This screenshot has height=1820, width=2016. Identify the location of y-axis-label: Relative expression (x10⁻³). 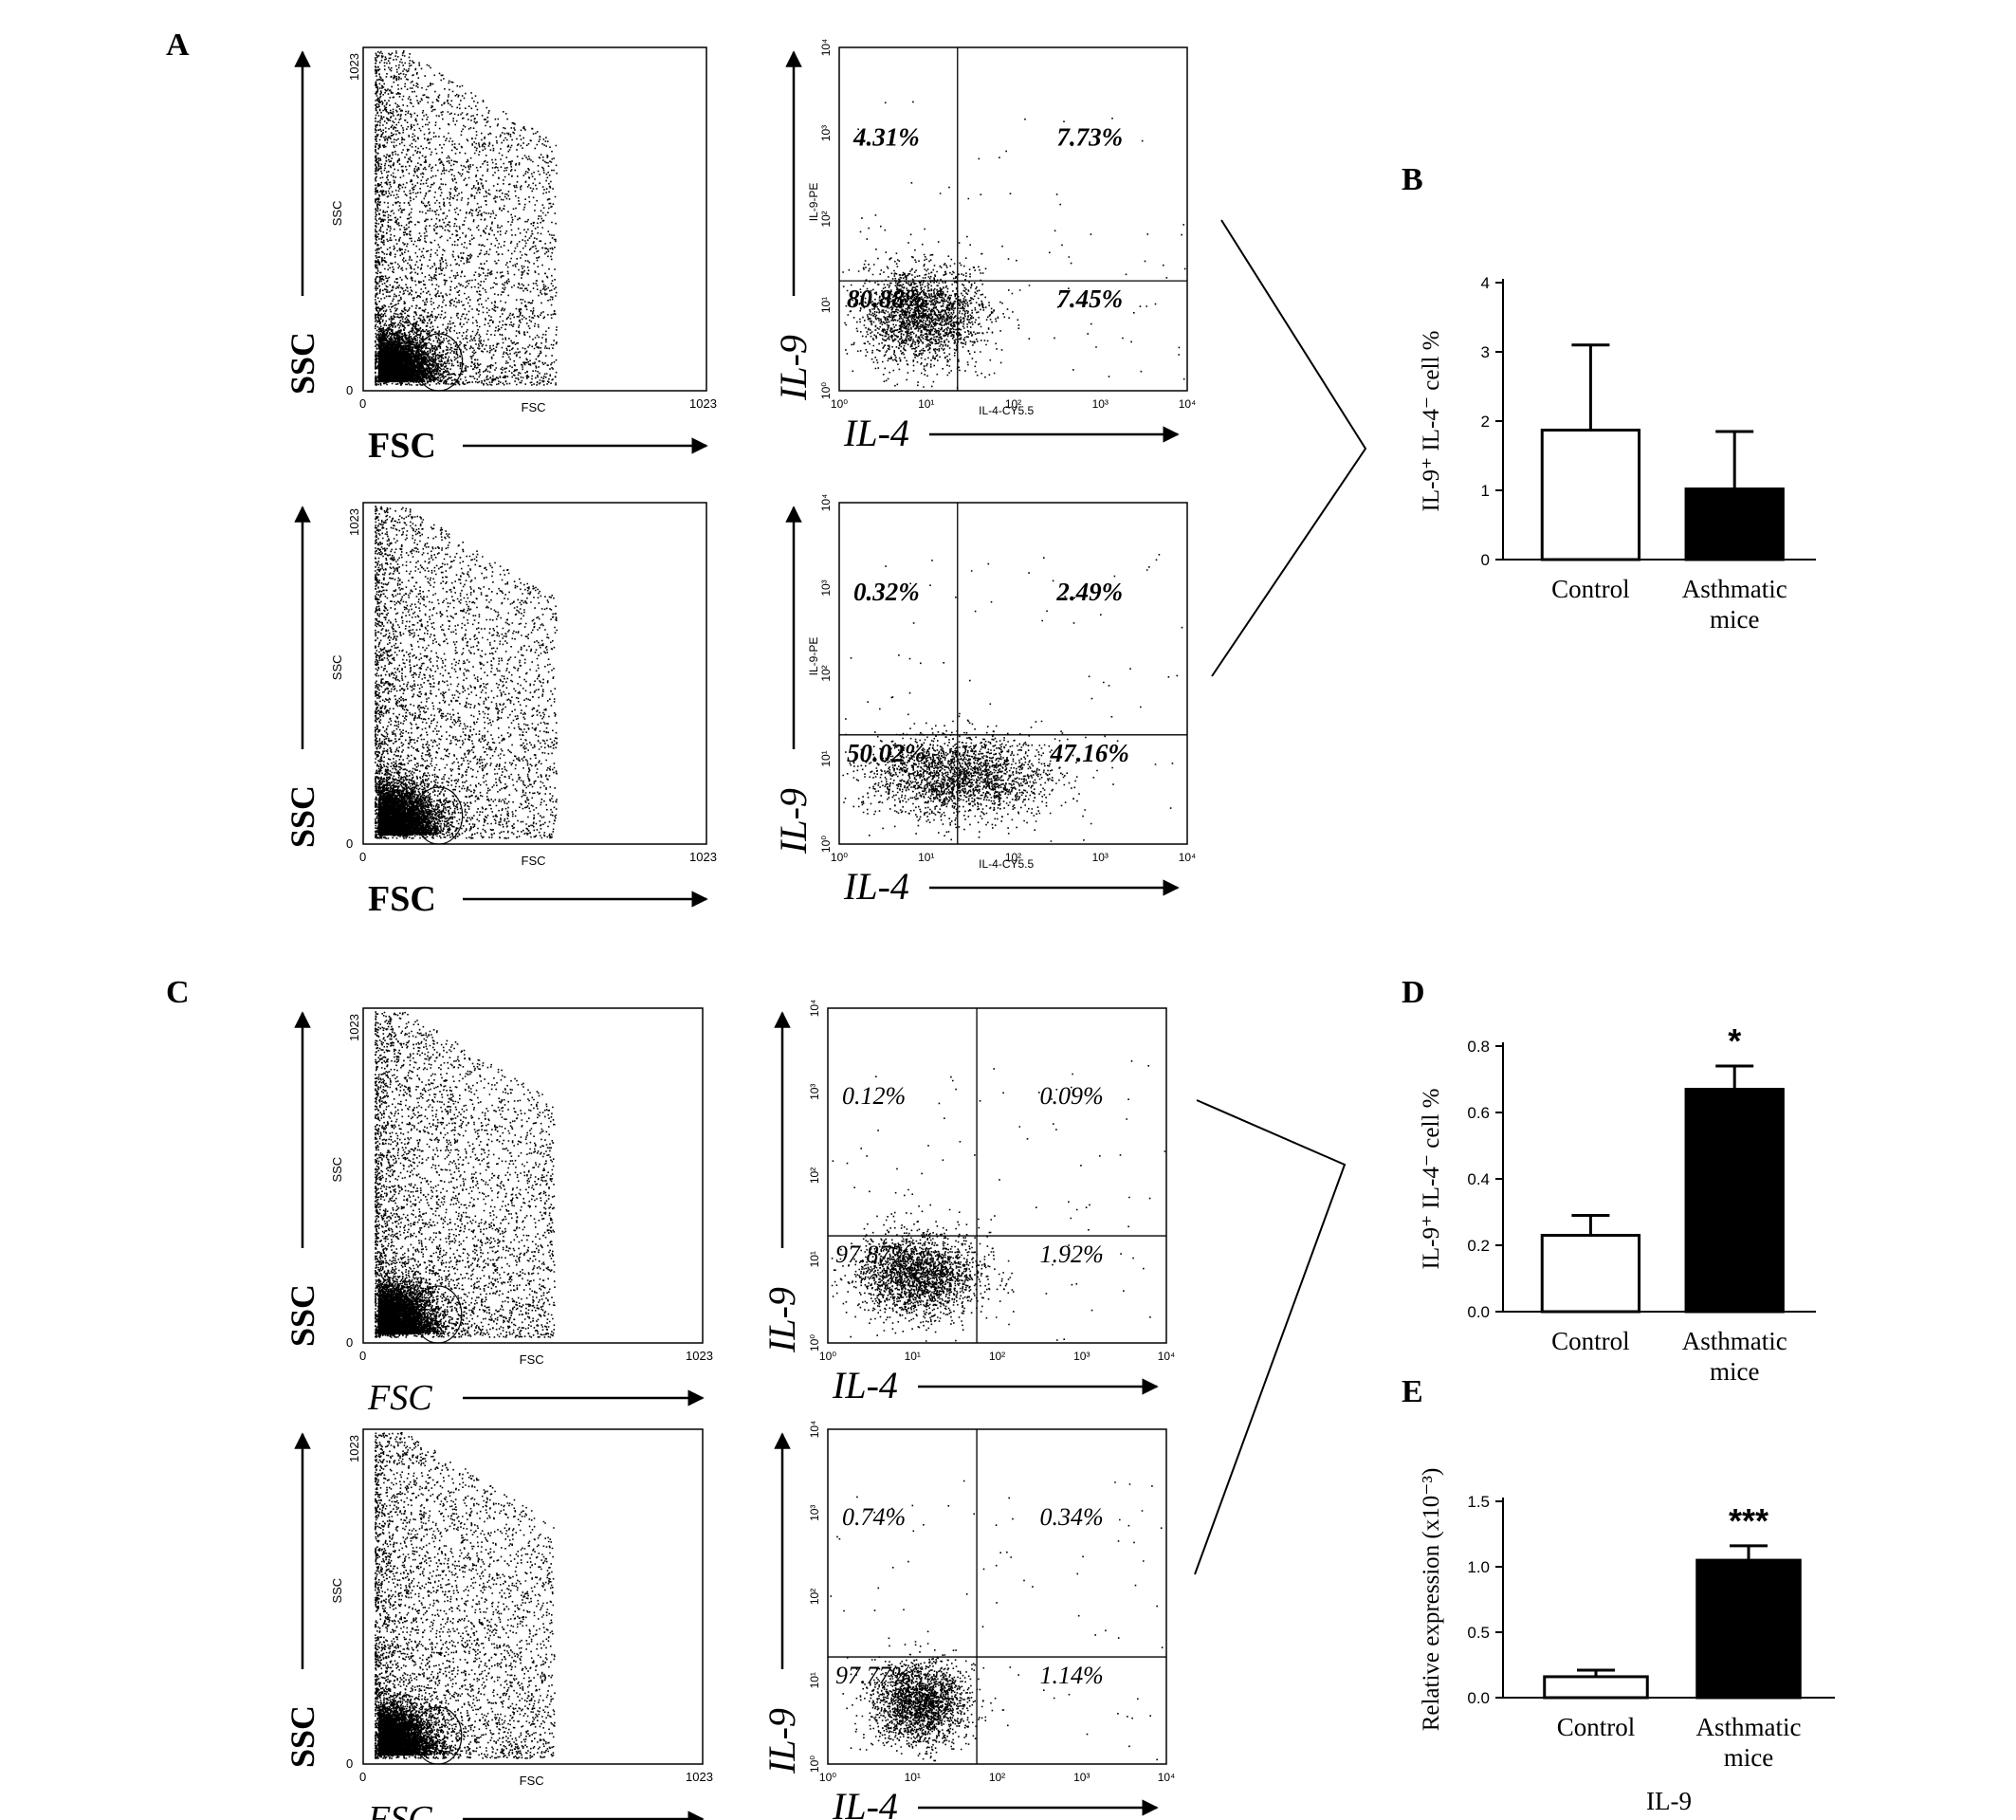
(1431, 1600).